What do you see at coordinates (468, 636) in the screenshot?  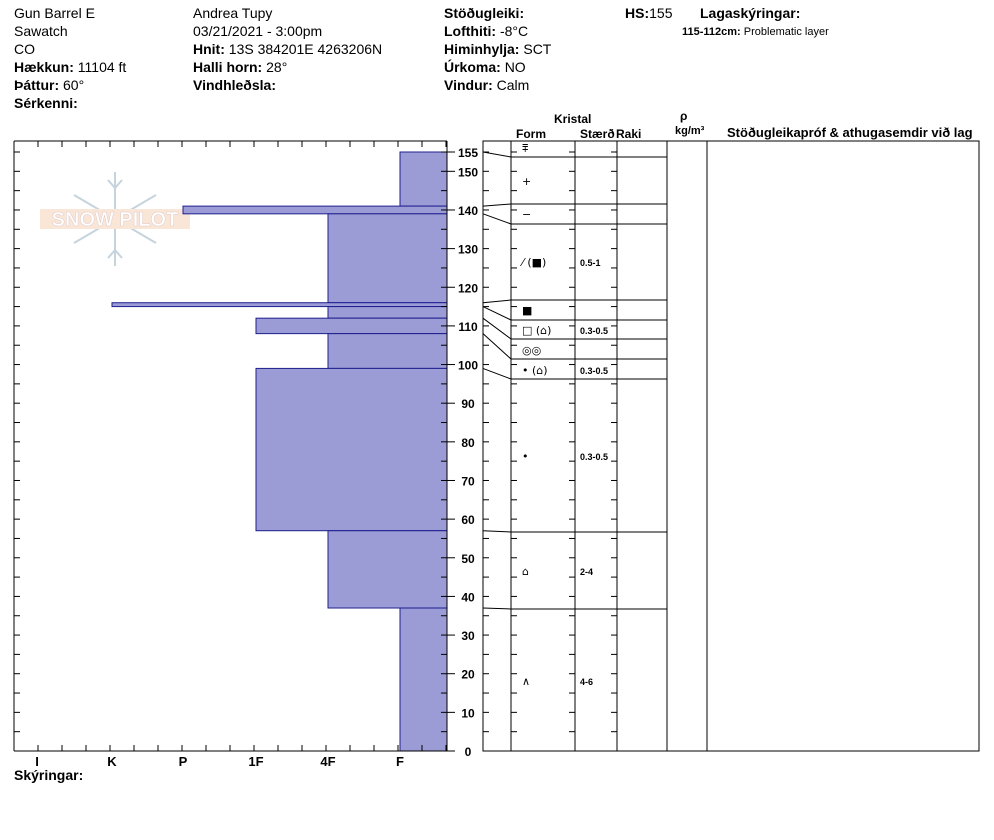 I see `depth-tick-label: 30` at bounding box center [468, 636].